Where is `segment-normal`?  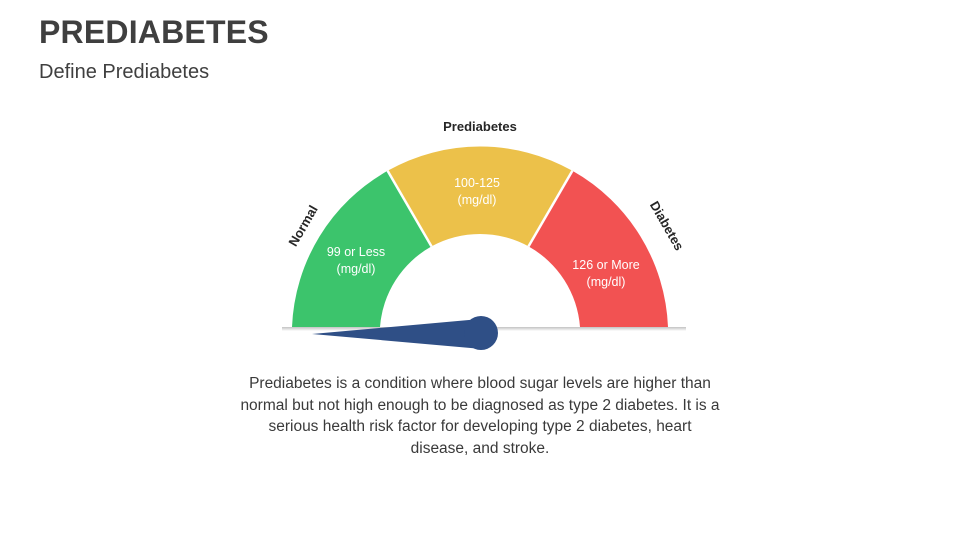
segment-normal is located at coordinates (362, 248).